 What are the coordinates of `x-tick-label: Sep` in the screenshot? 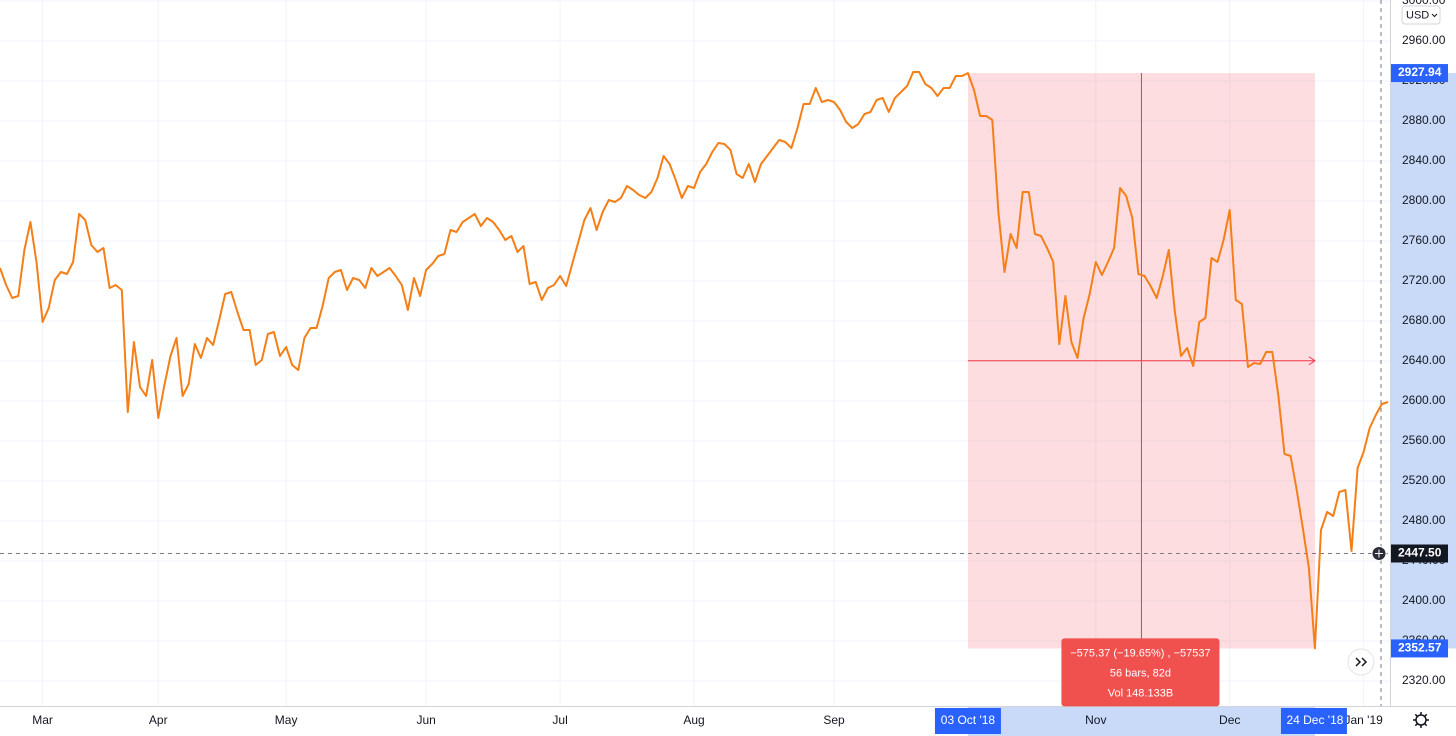 It's located at (834, 720).